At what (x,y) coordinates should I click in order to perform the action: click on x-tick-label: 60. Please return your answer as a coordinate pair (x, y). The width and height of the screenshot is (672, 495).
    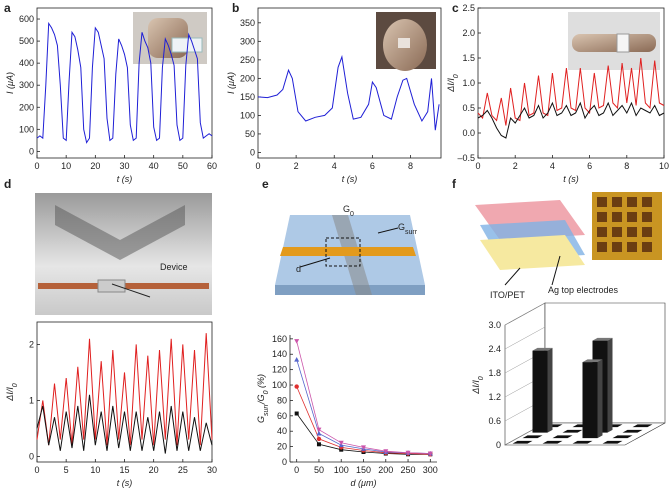
    Looking at the image, I should click on (212, 166).